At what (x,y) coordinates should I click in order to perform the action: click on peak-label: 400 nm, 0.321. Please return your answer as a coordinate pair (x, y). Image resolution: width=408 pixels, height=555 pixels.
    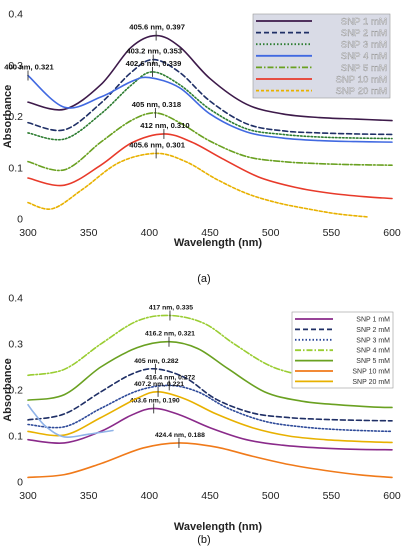
    Looking at the image, I should click on (29, 67).